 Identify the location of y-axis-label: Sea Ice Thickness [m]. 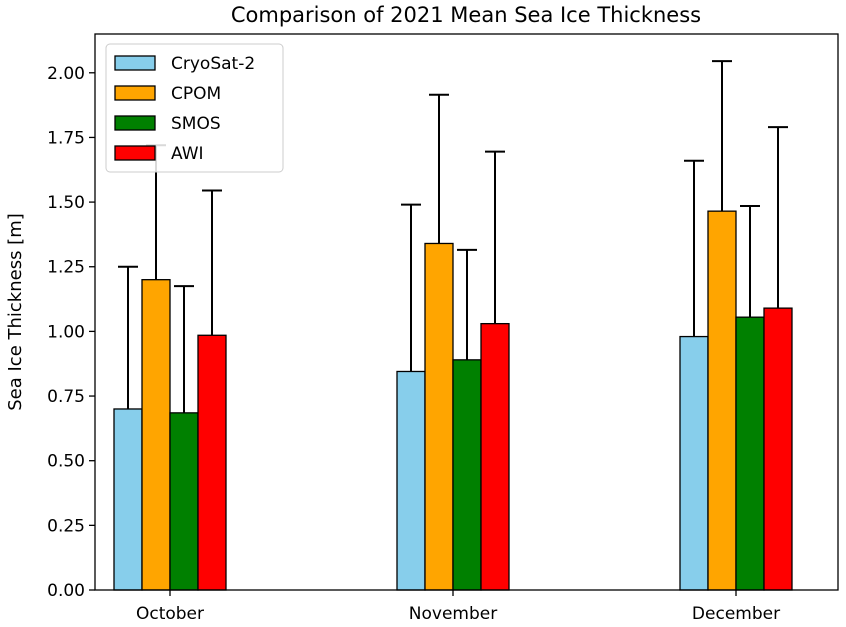
(15, 312).